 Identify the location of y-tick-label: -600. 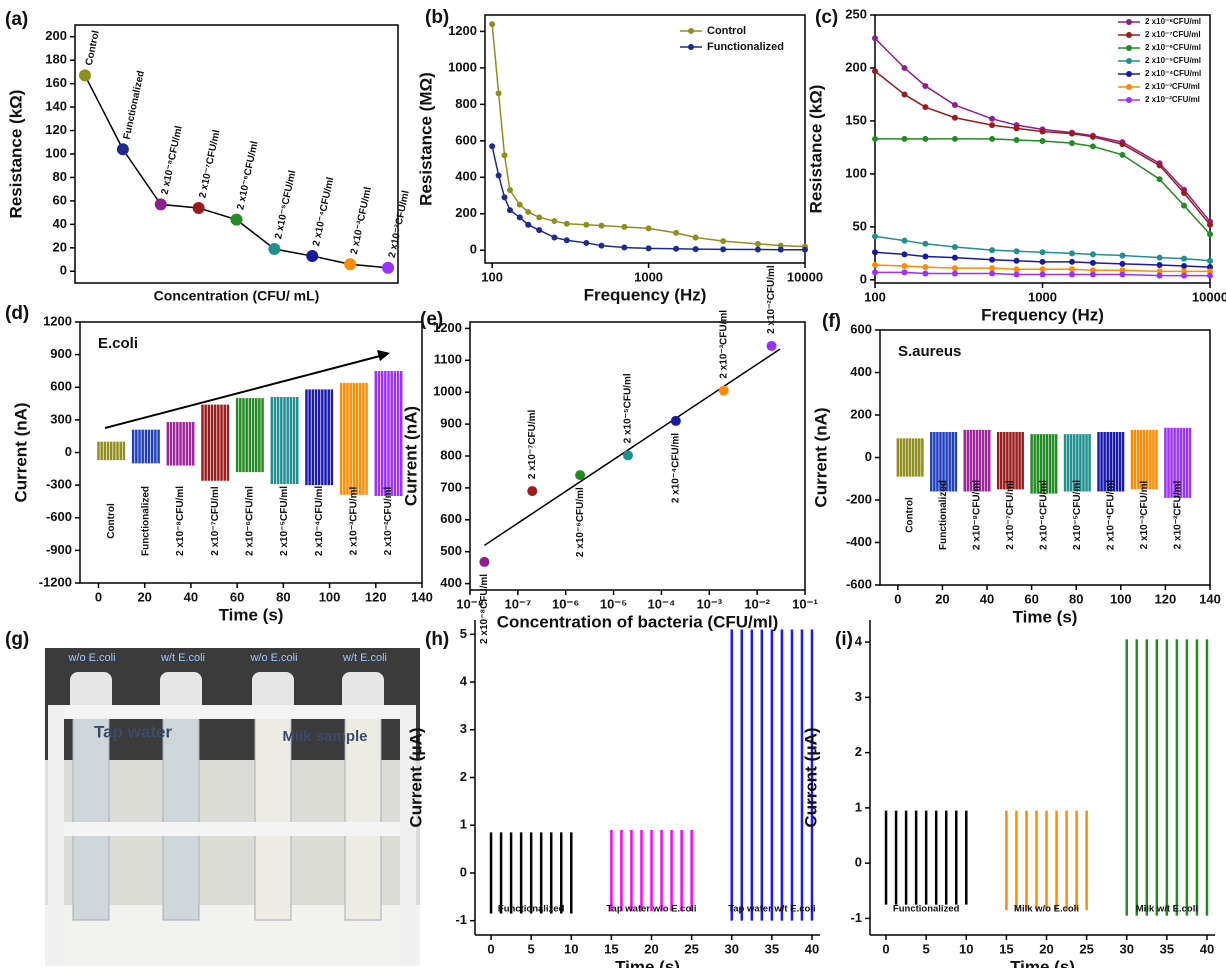
(59, 516).